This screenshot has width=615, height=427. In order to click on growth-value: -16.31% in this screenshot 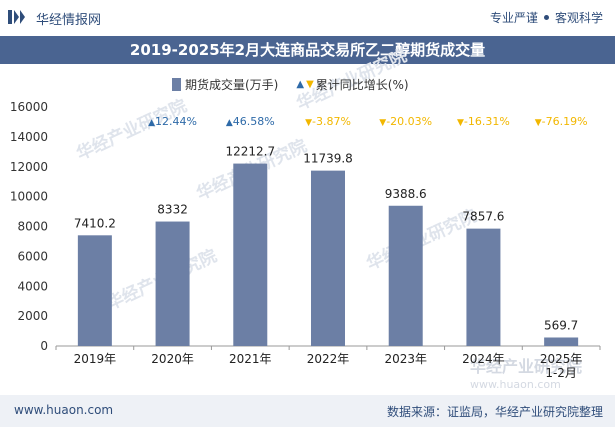, I will do `click(487, 121)`.